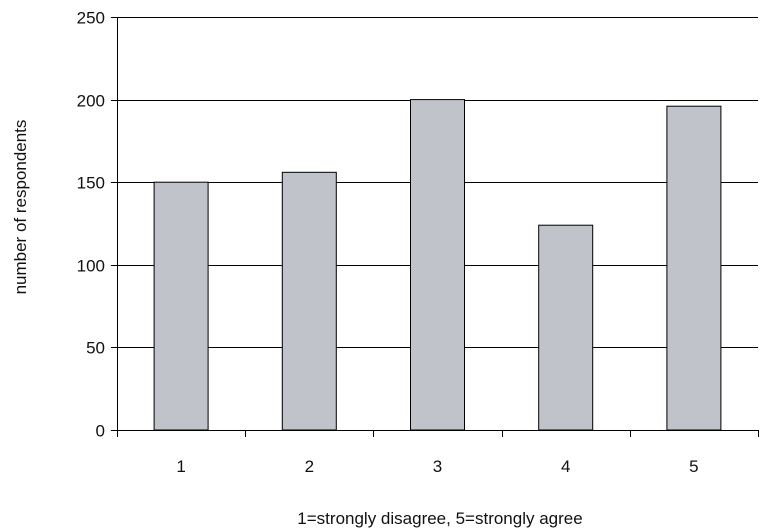 This screenshot has width=760, height=531. I want to click on x-tick-labels: 1 2 3 4 5, so click(437, 466).